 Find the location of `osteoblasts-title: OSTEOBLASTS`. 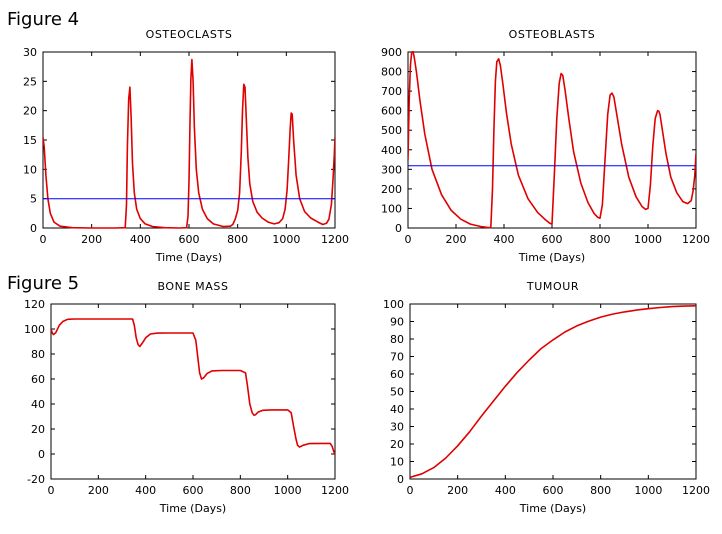

osteoblasts-title: OSTEOBLASTS is located at coordinates (552, 34).